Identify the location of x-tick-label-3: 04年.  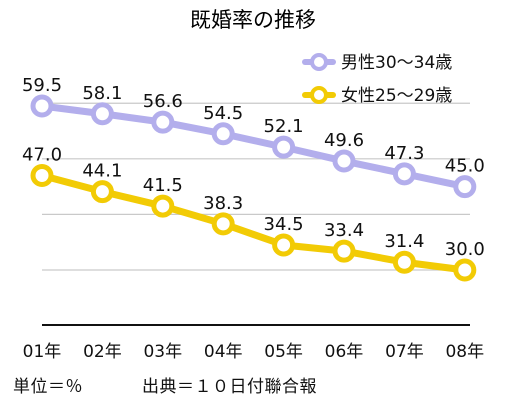
(223, 352).